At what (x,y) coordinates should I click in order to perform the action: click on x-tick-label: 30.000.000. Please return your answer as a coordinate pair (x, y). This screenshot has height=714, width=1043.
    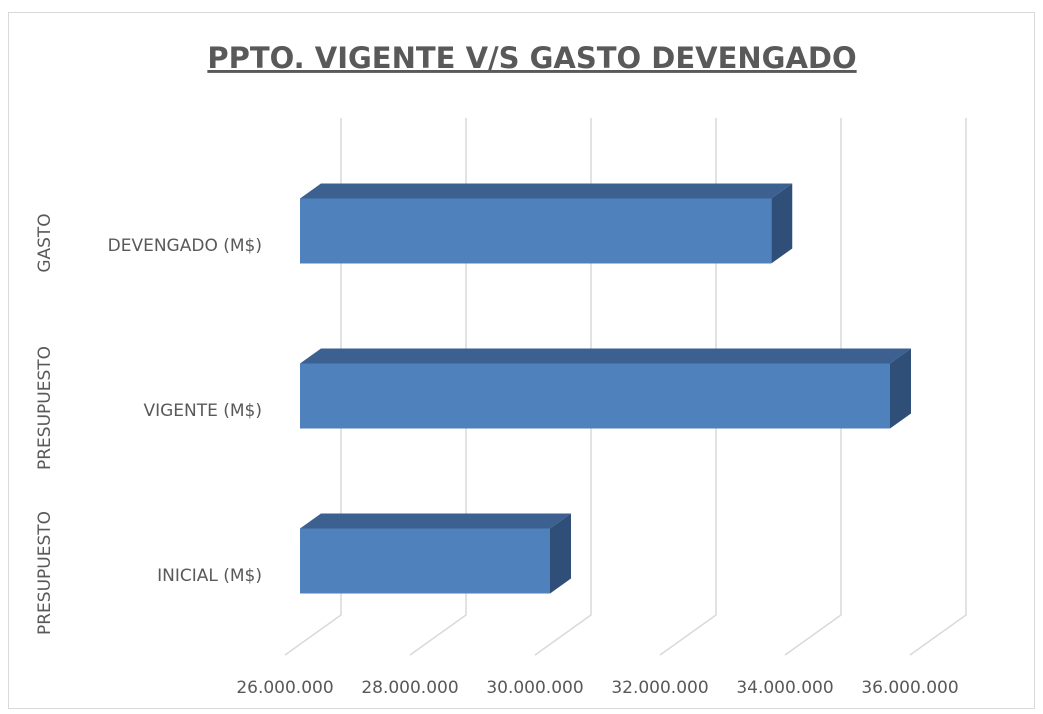
    Looking at the image, I should click on (534, 688).